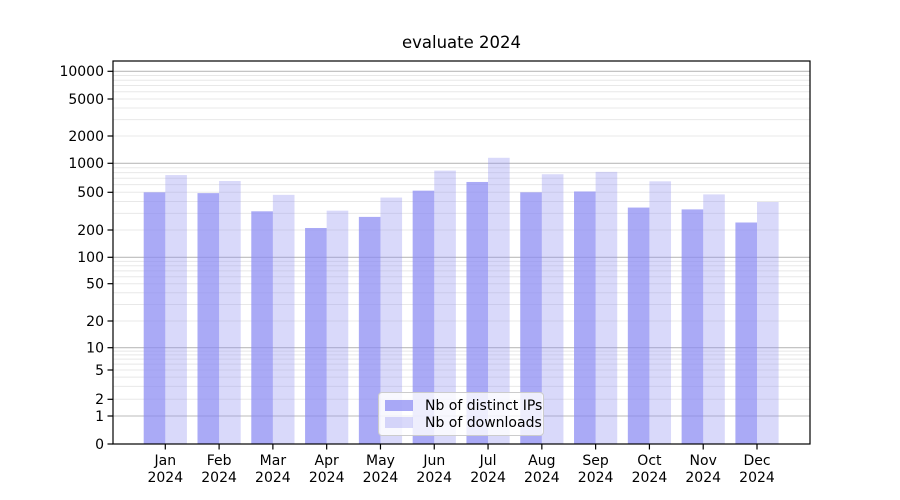 This screenshot has width=900, height=500. What do you see at coordinates (230, 312) in the screenshot?
I see `bar-downloads-Feb-2024` at bounding box center [230, 312].